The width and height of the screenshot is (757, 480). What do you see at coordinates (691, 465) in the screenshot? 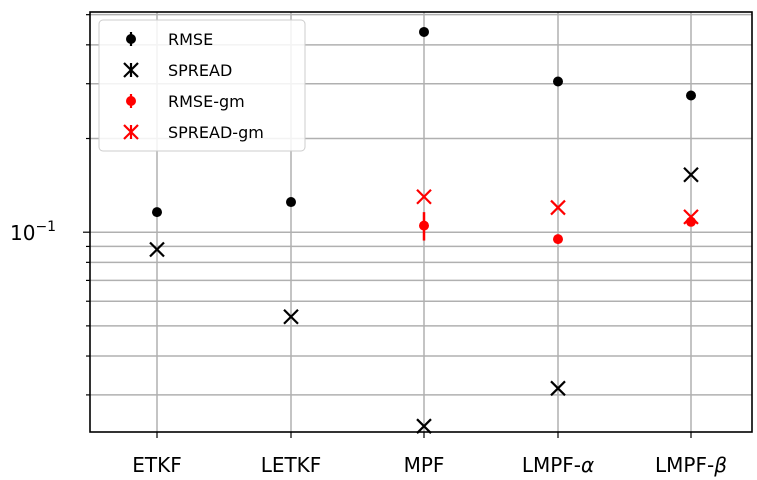
I see `x-tick-label: LMPF-β` at bounding box center [691, 465].